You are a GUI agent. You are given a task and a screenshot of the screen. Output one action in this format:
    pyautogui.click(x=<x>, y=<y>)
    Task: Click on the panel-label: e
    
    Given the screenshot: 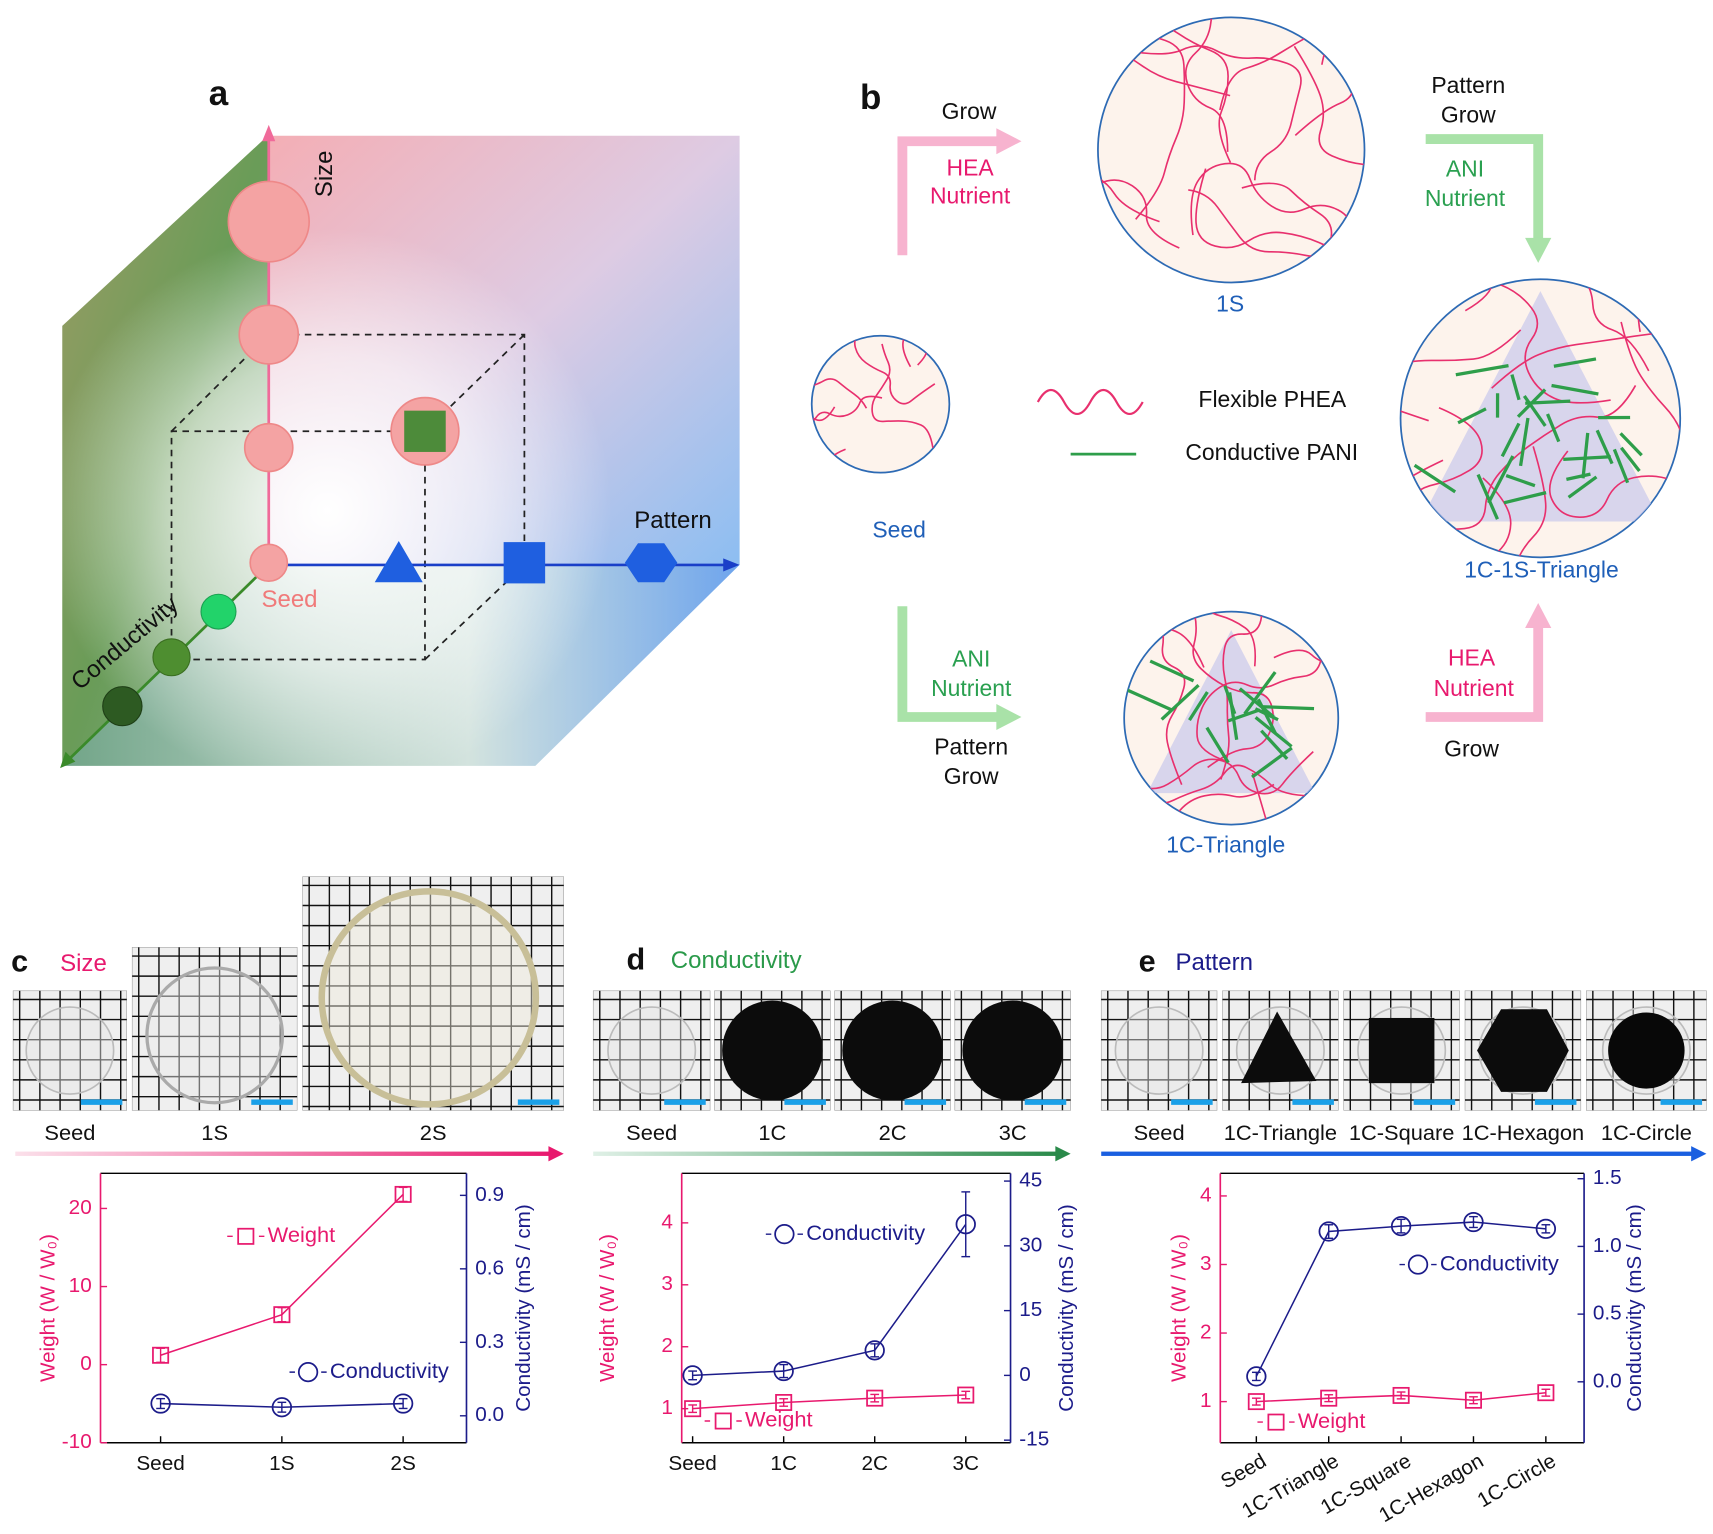 What is the action you would take?
    pyautogui.click(x=1147, y=962)
    